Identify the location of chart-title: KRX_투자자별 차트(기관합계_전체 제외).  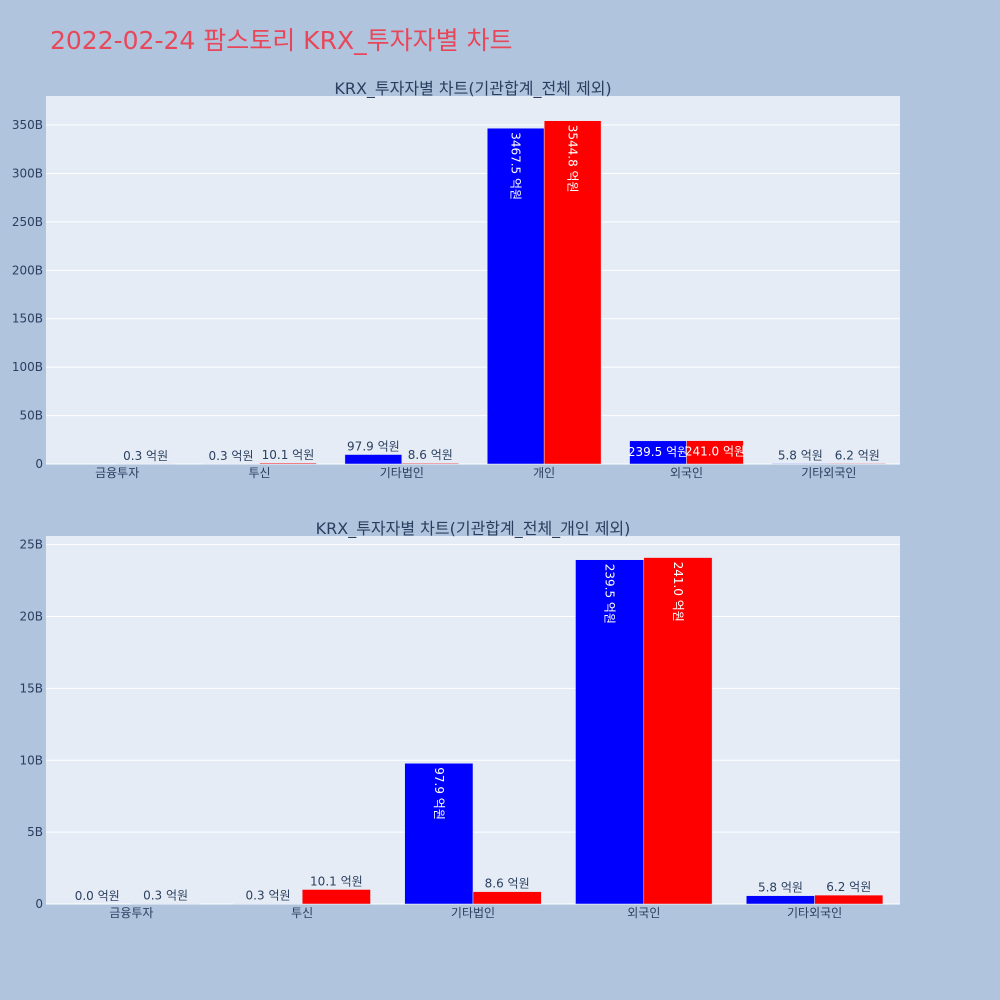
(472, 89).